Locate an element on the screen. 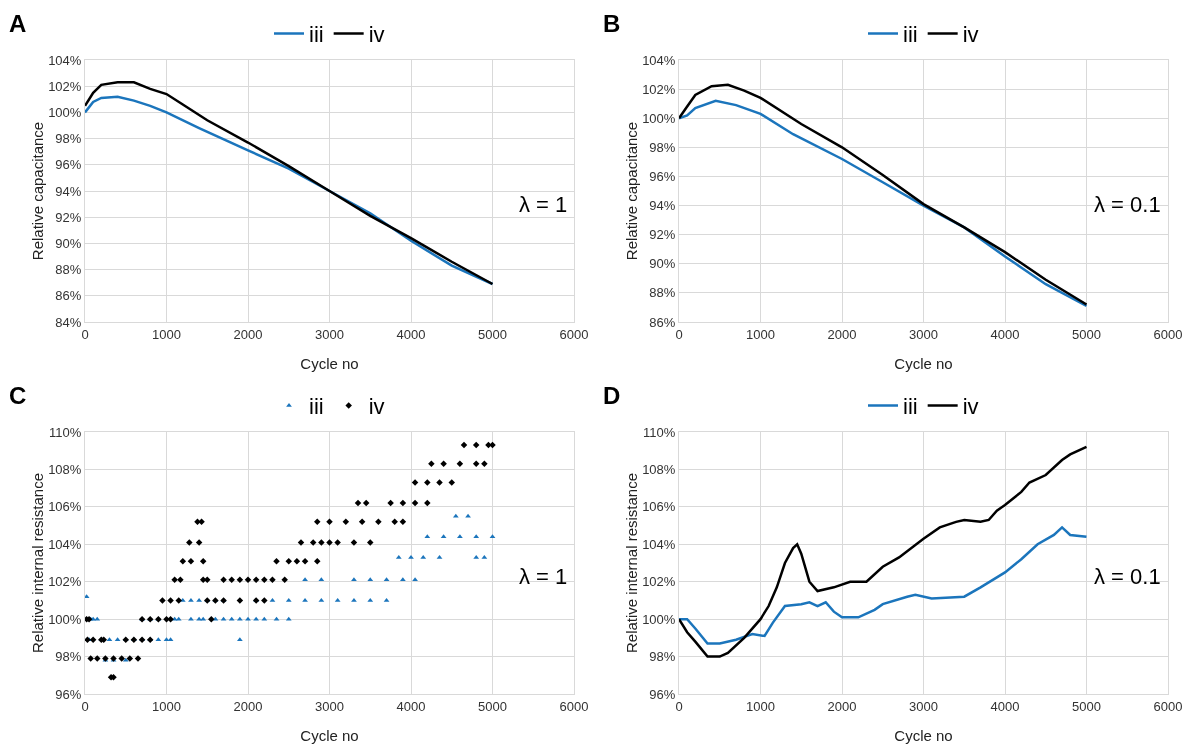  chart-title: D is located at coordinates (612, 395).